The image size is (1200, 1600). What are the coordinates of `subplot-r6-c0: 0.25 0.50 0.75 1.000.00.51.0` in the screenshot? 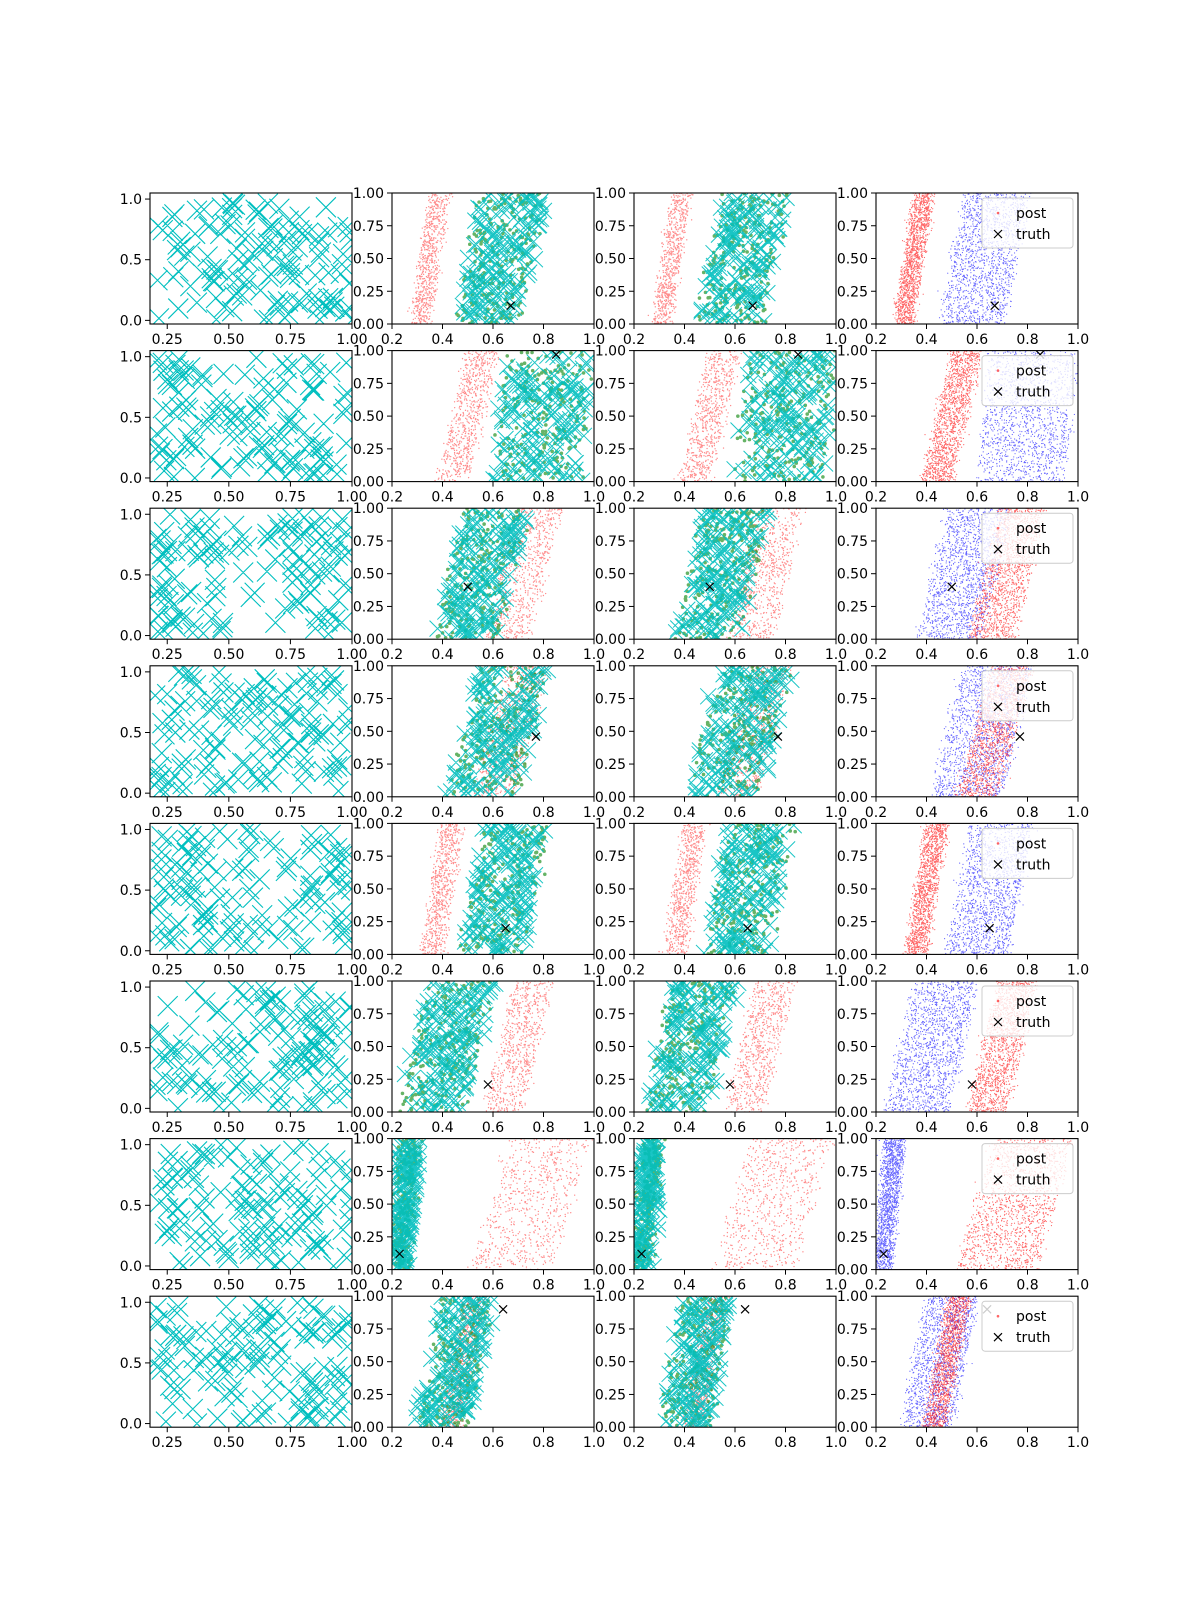 It's located at (244, 1214).